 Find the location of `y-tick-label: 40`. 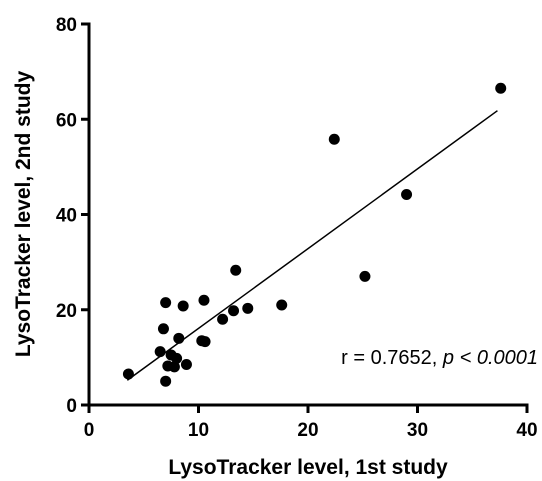

y-tick-label: 40 is located at coordinates (66, 216).